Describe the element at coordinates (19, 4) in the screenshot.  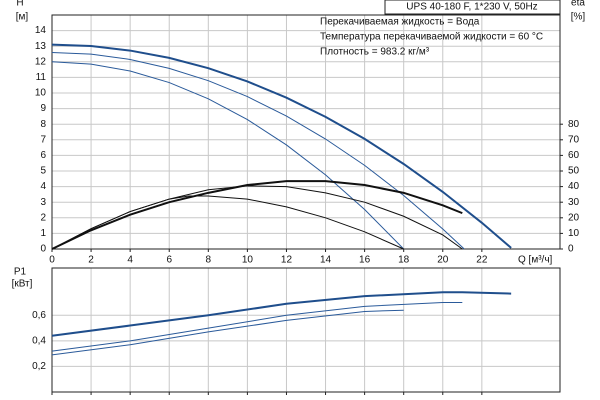
I see `y-axis-label: H` at that location.